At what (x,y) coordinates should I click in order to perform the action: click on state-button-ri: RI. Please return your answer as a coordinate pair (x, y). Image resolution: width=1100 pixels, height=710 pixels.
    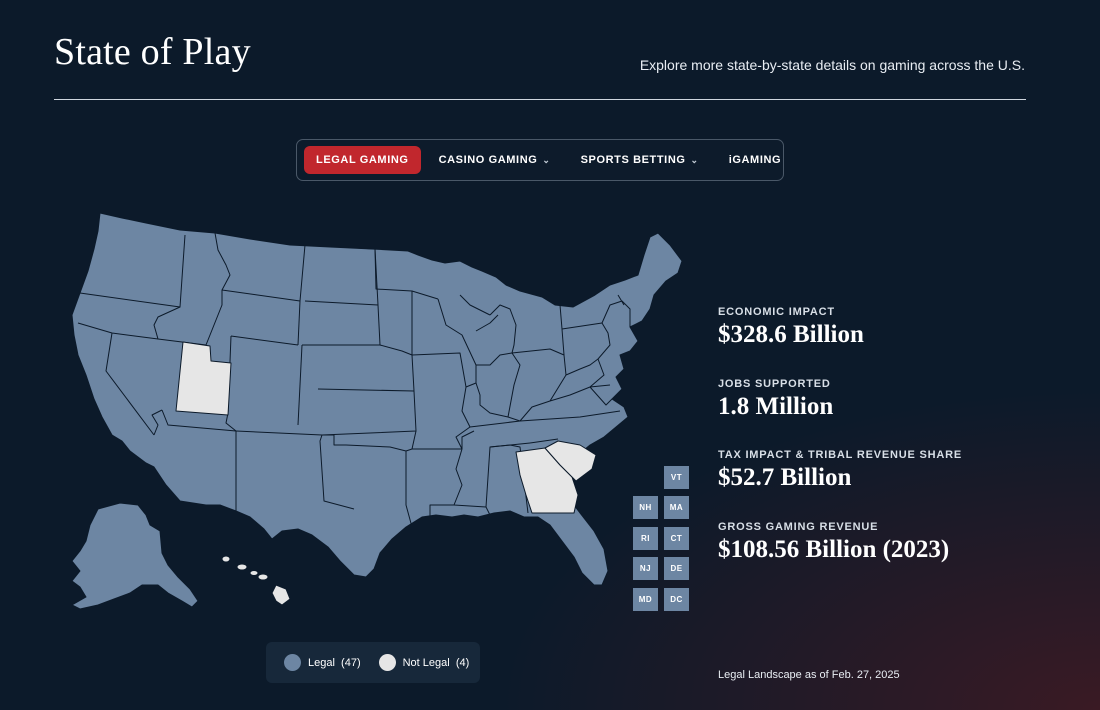
    Looking at the image, I should click on (645, 538).